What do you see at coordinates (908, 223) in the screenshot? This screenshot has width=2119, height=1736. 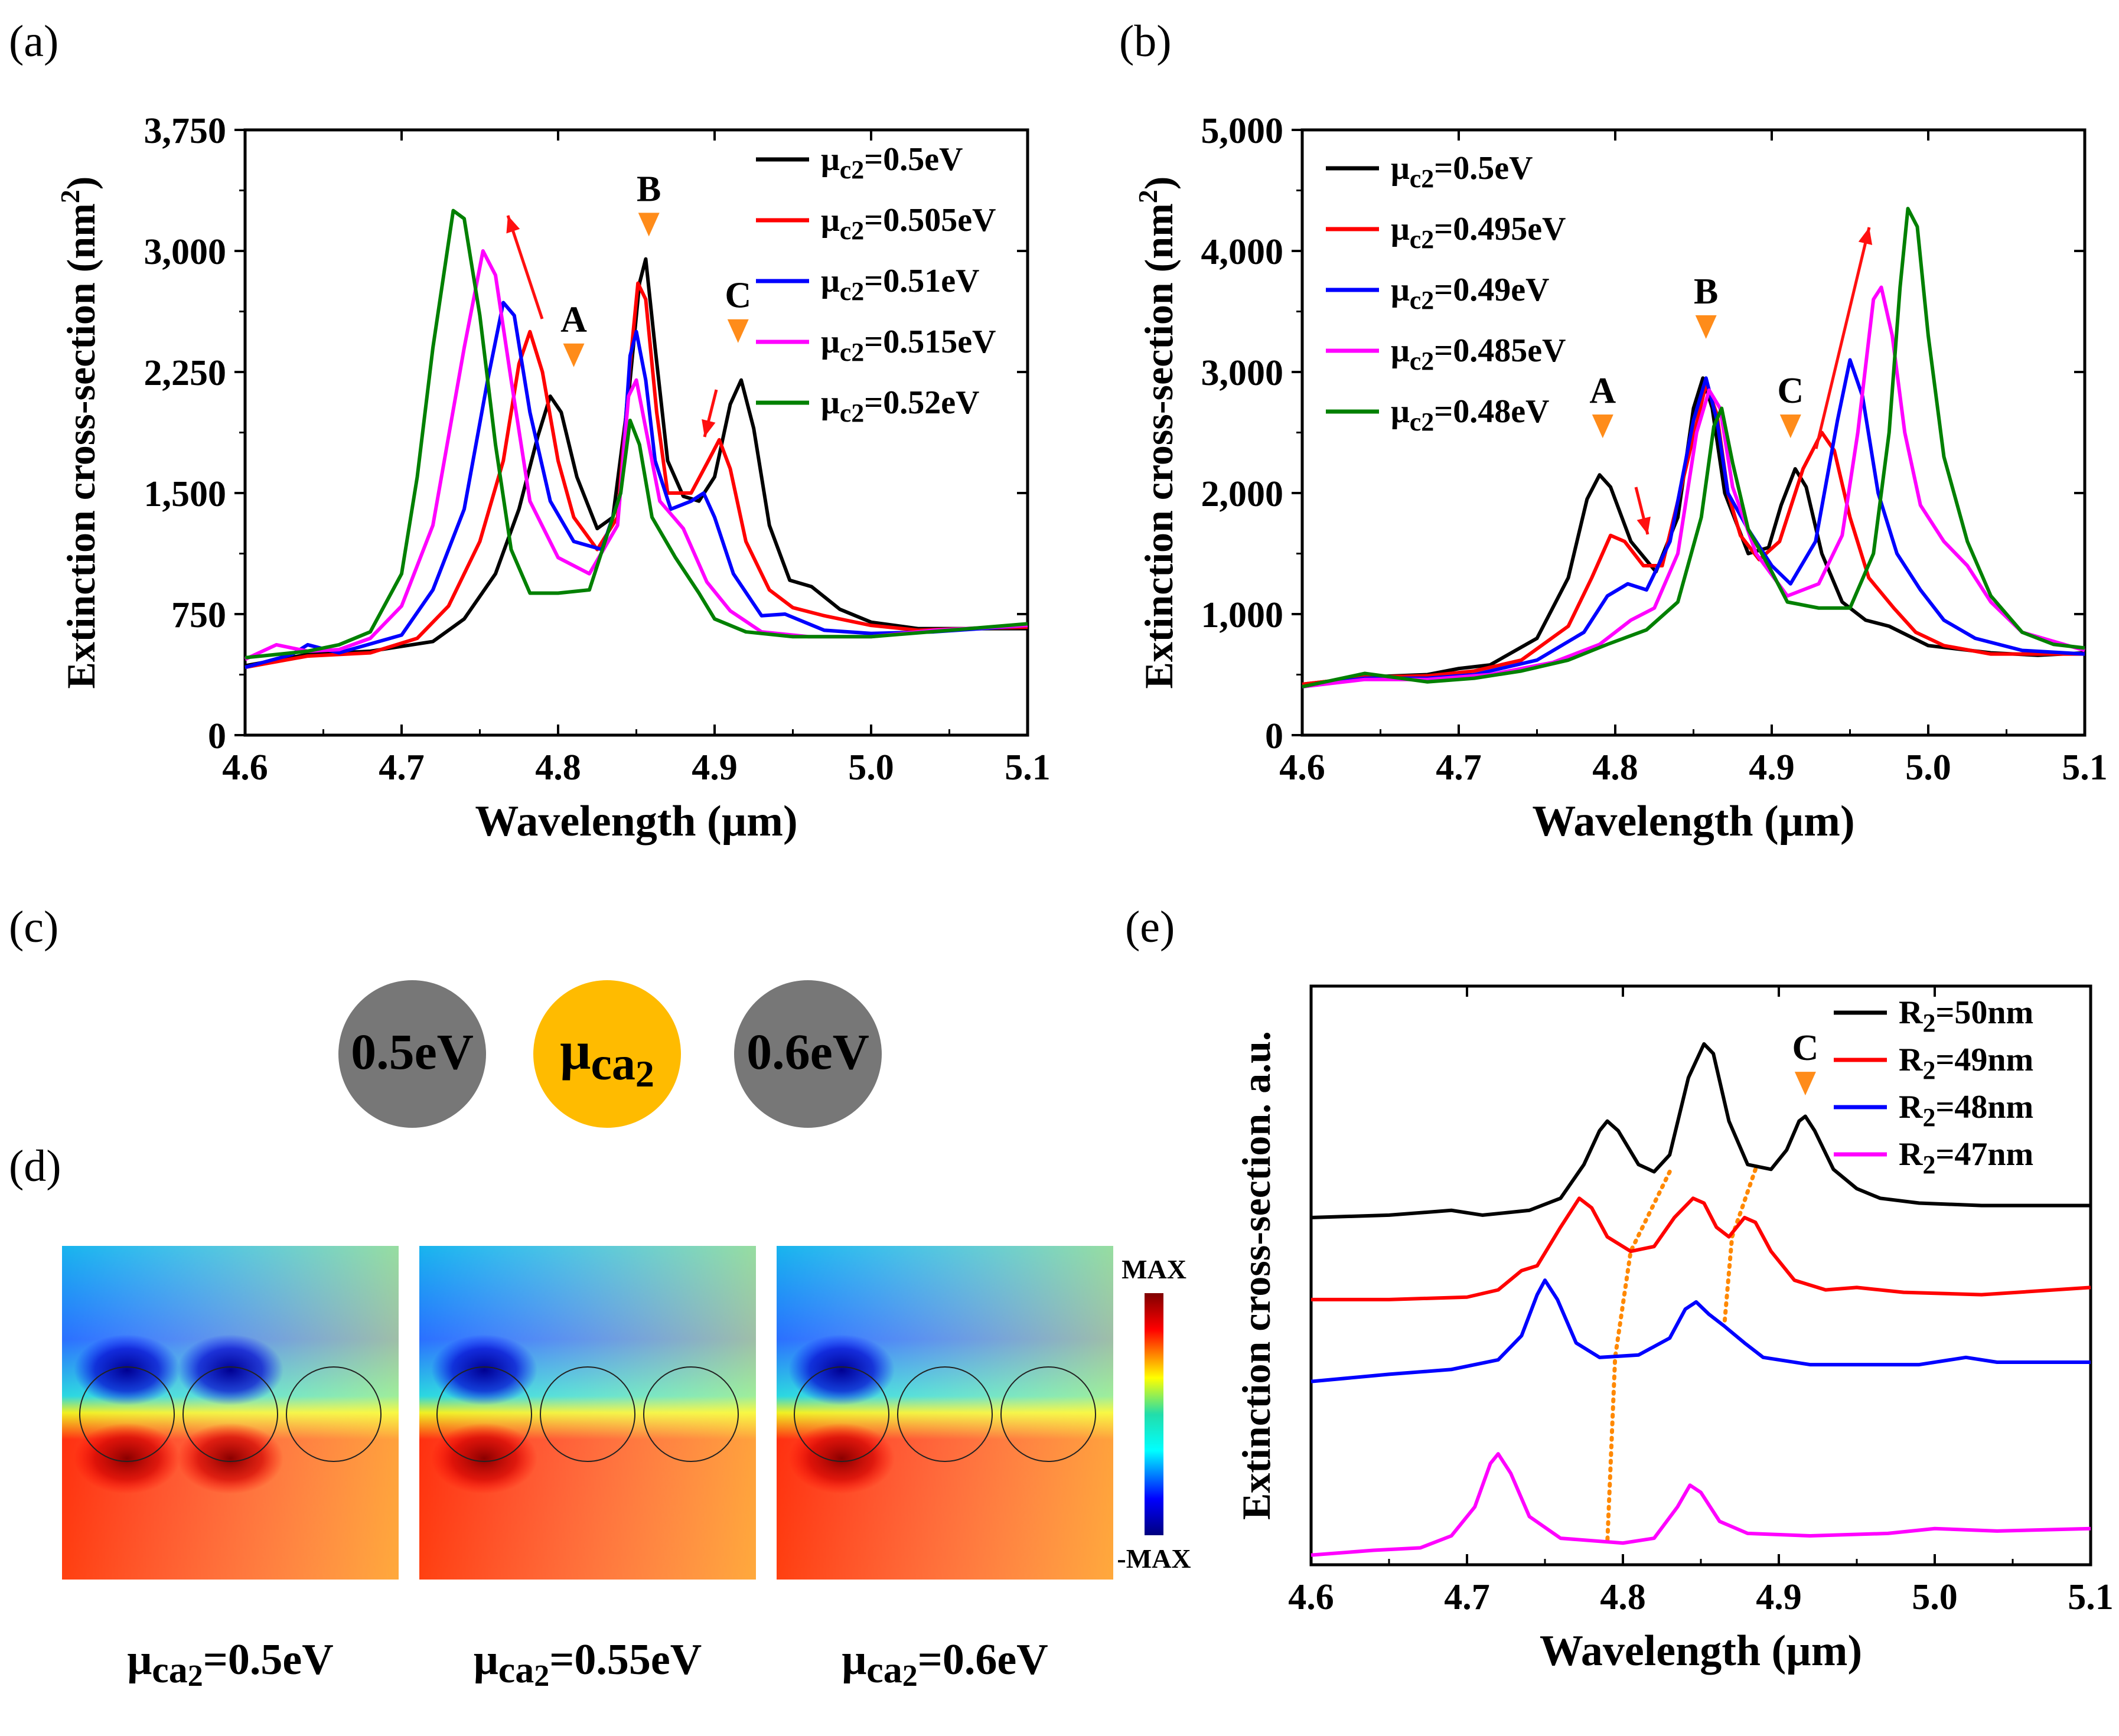 I see `legend-entry: μc2=0.505eV` at bounding box center [908, 223].